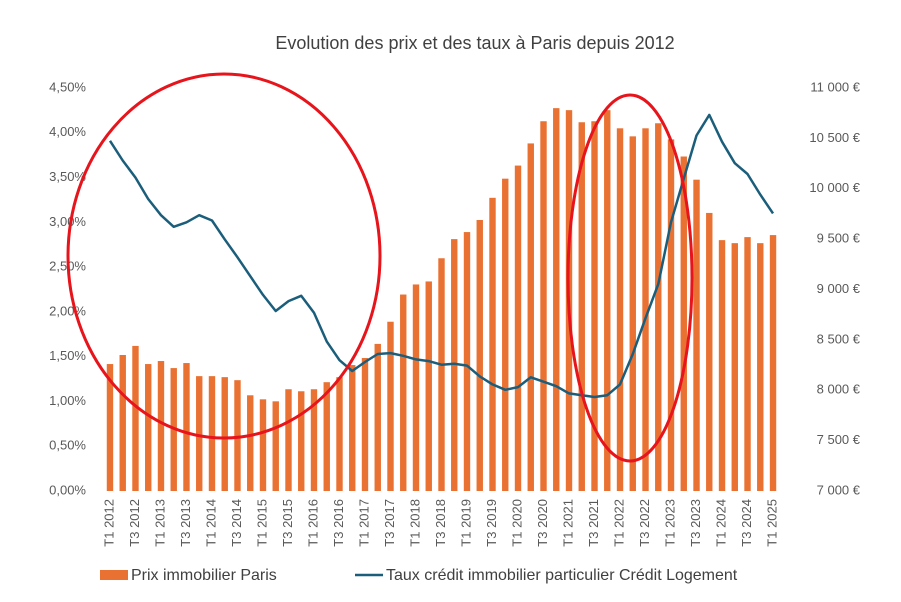  What do you see at coordinates (839, 489) in the screenshot?
I see `y2-tick-label: 7 000 €` at bounding box center [839, 489].